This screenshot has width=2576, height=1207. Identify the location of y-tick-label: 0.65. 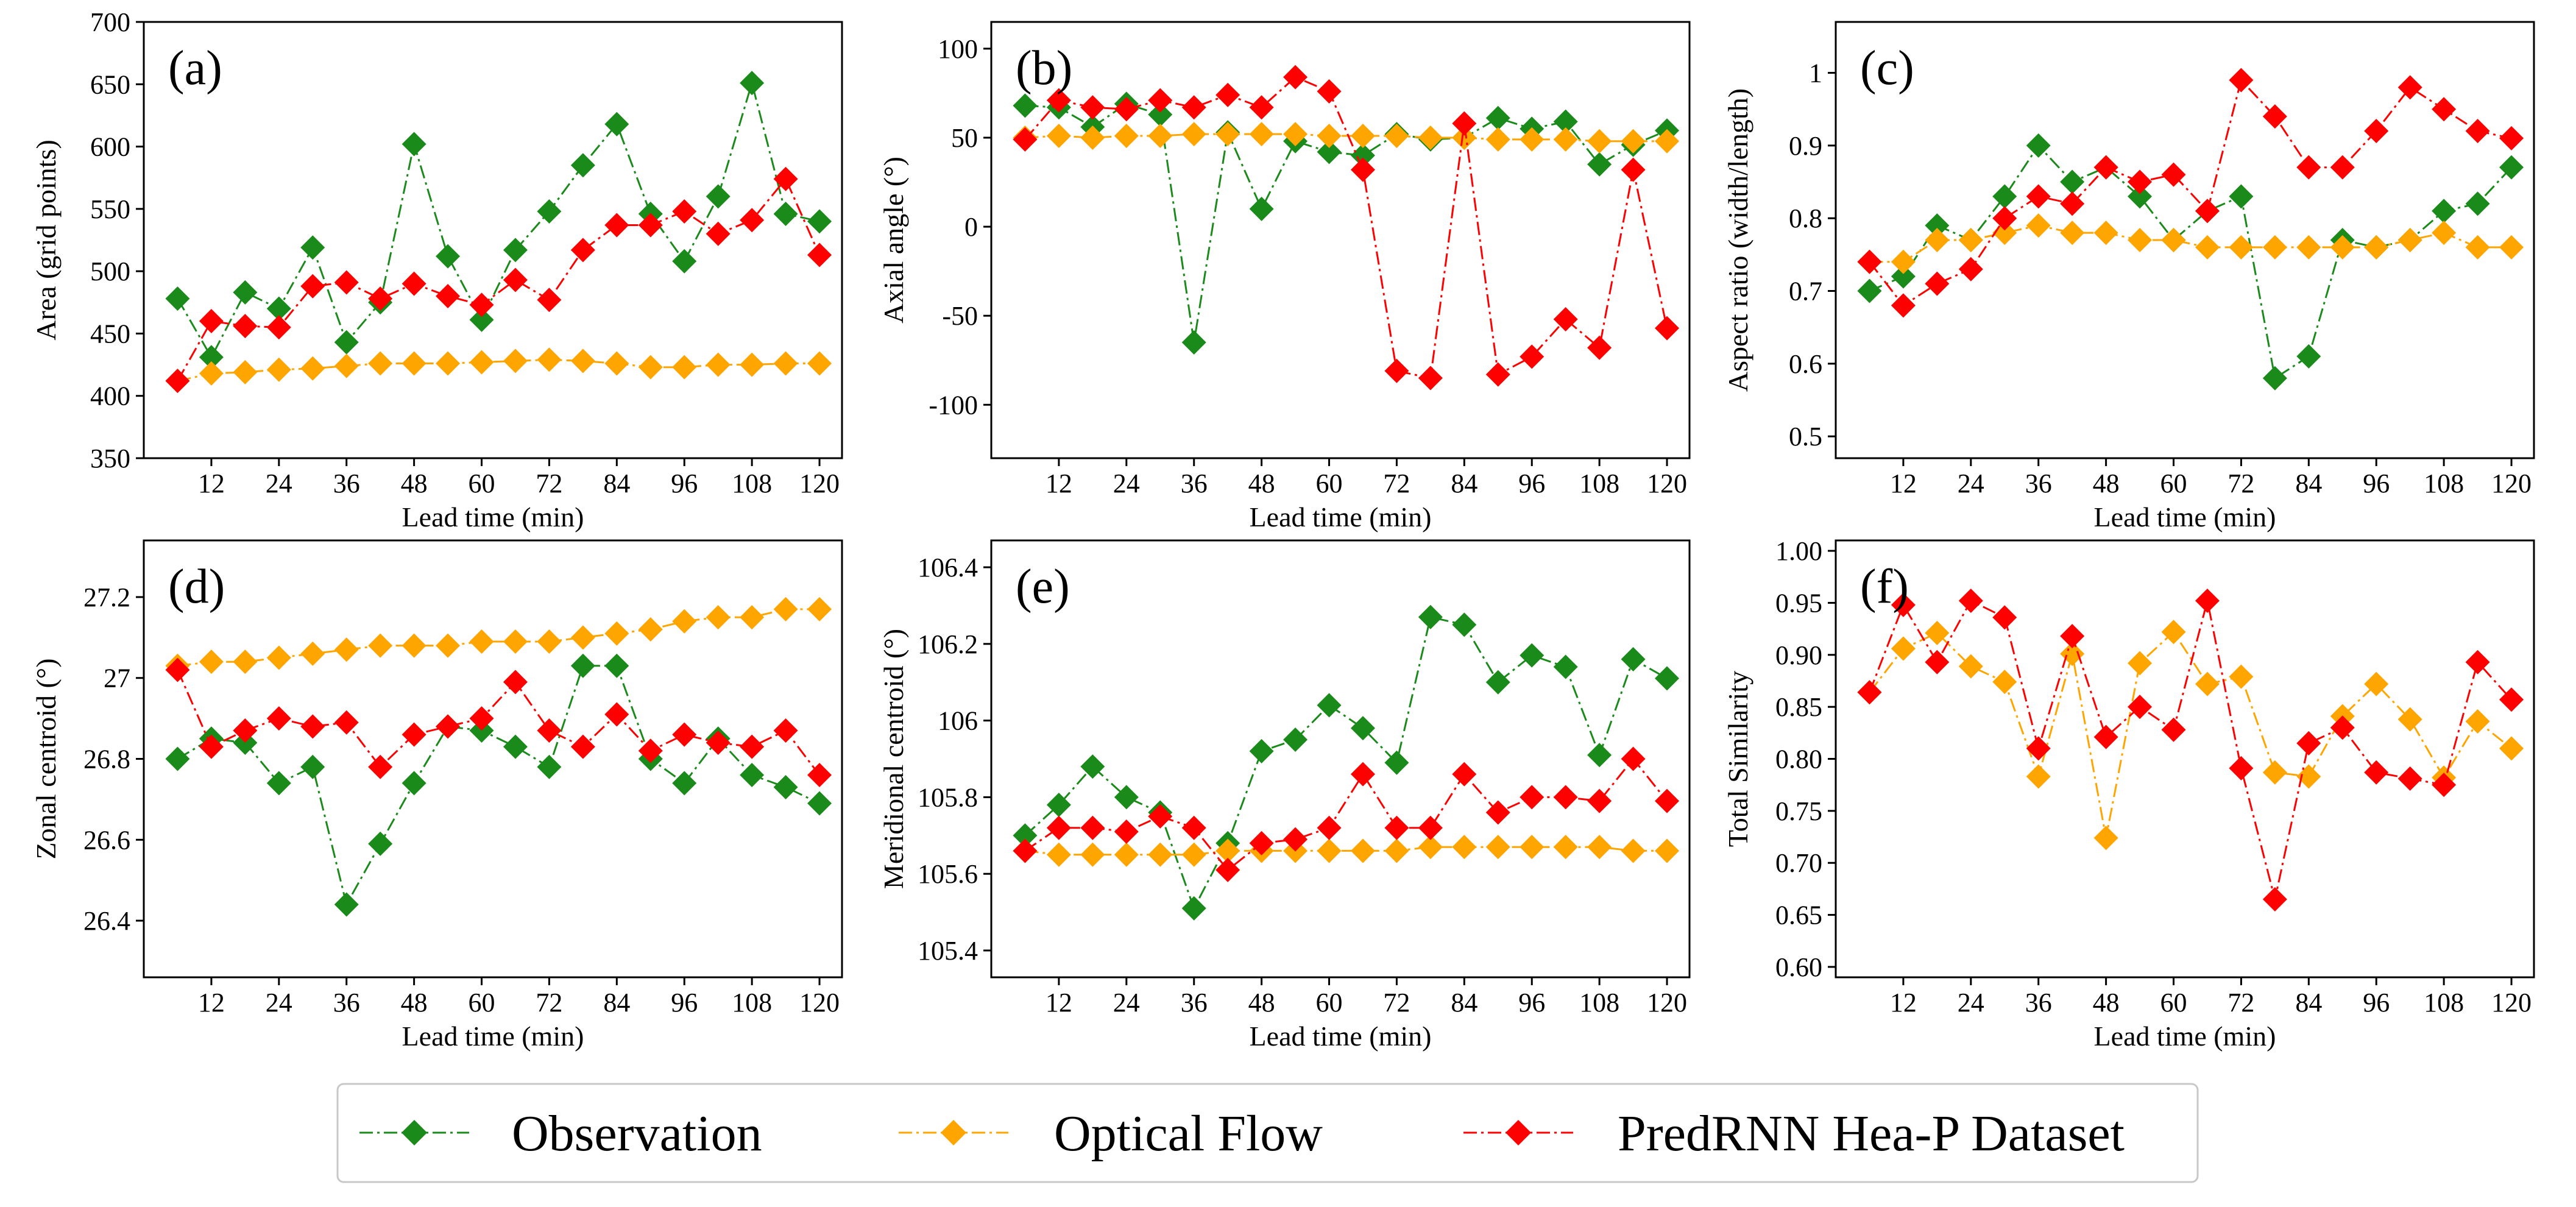
(1798, 915).